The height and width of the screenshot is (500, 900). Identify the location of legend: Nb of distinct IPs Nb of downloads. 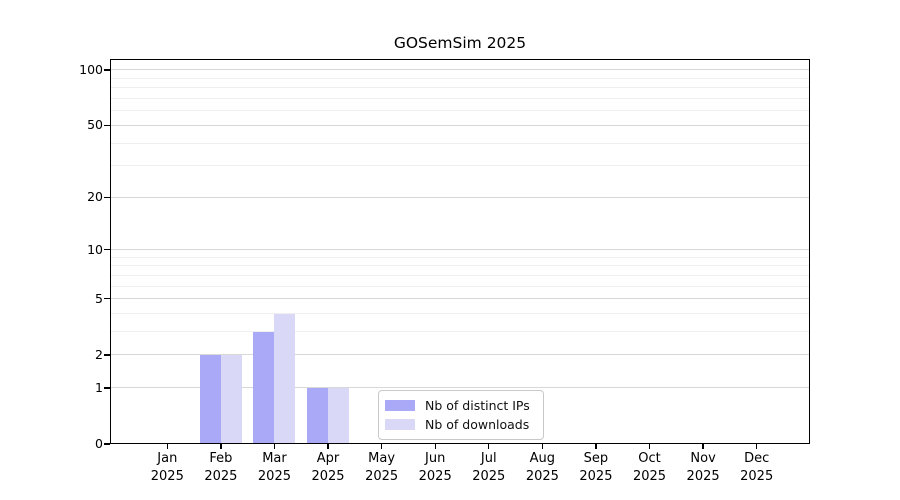
(461, 415).